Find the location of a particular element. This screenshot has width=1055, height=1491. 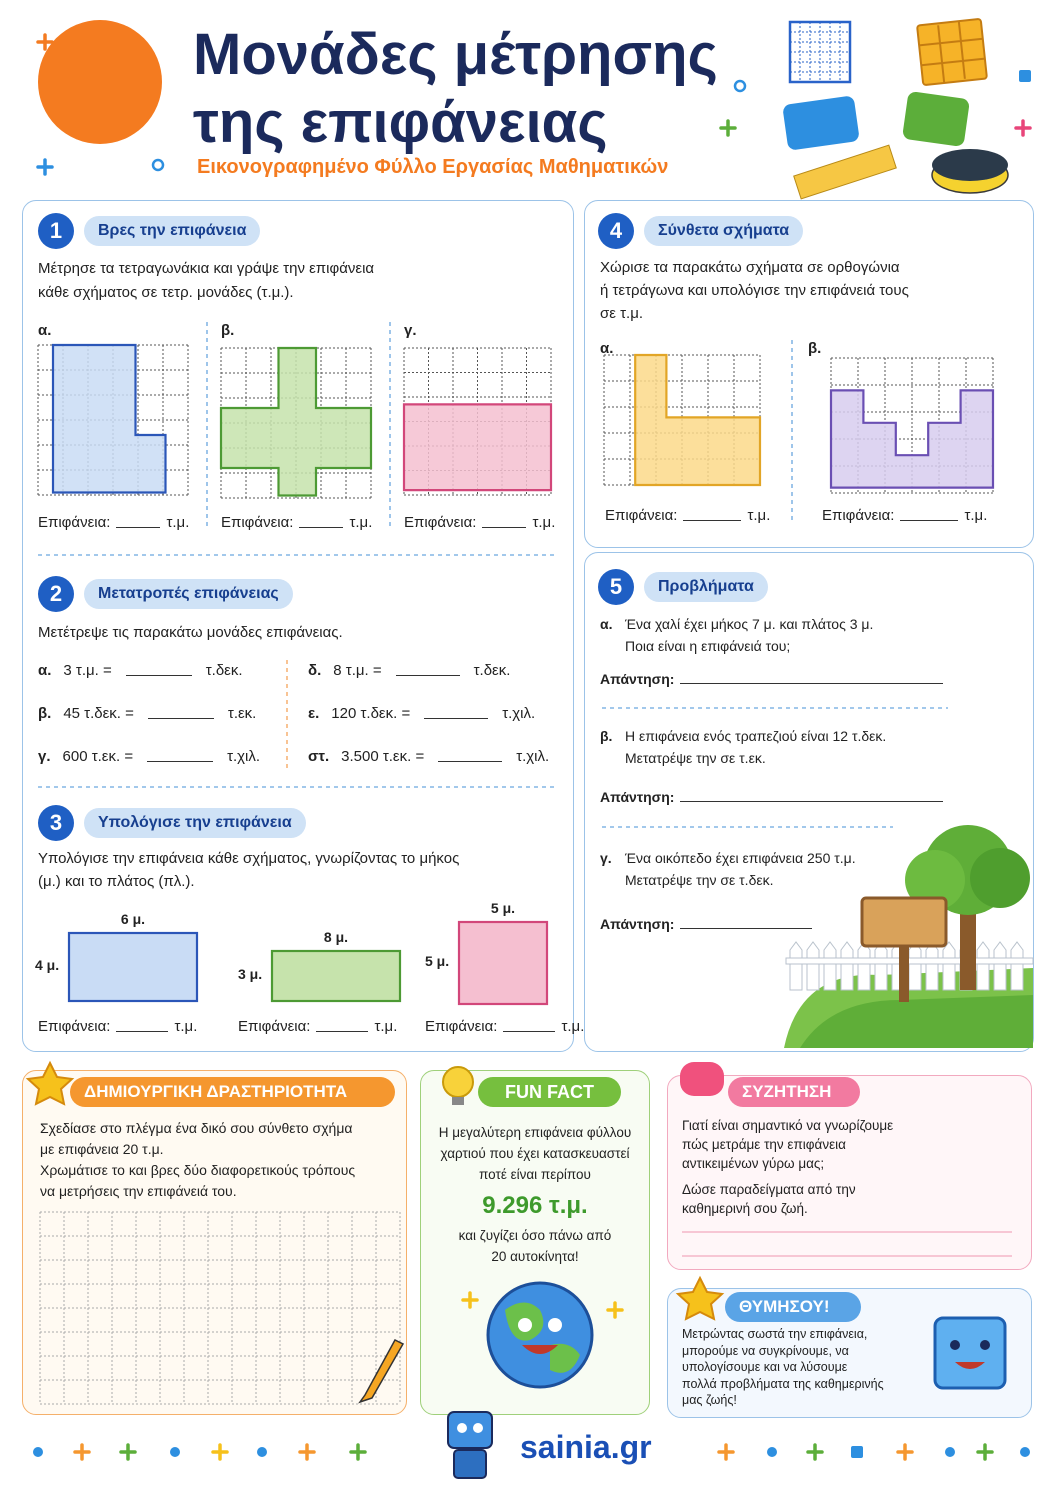

conversion-row: δ. 8 τ.μ. = τ.δεκ. is located at coordinates (409, 670).